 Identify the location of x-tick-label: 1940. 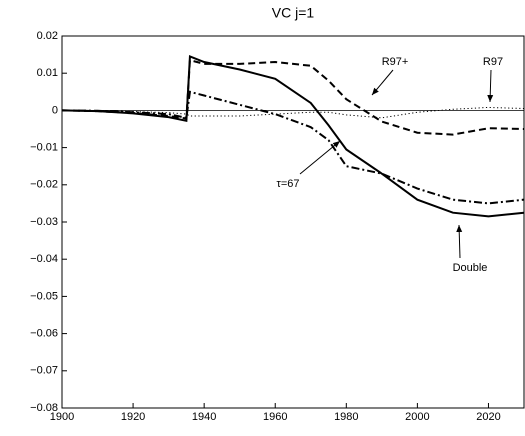
(204, 417).